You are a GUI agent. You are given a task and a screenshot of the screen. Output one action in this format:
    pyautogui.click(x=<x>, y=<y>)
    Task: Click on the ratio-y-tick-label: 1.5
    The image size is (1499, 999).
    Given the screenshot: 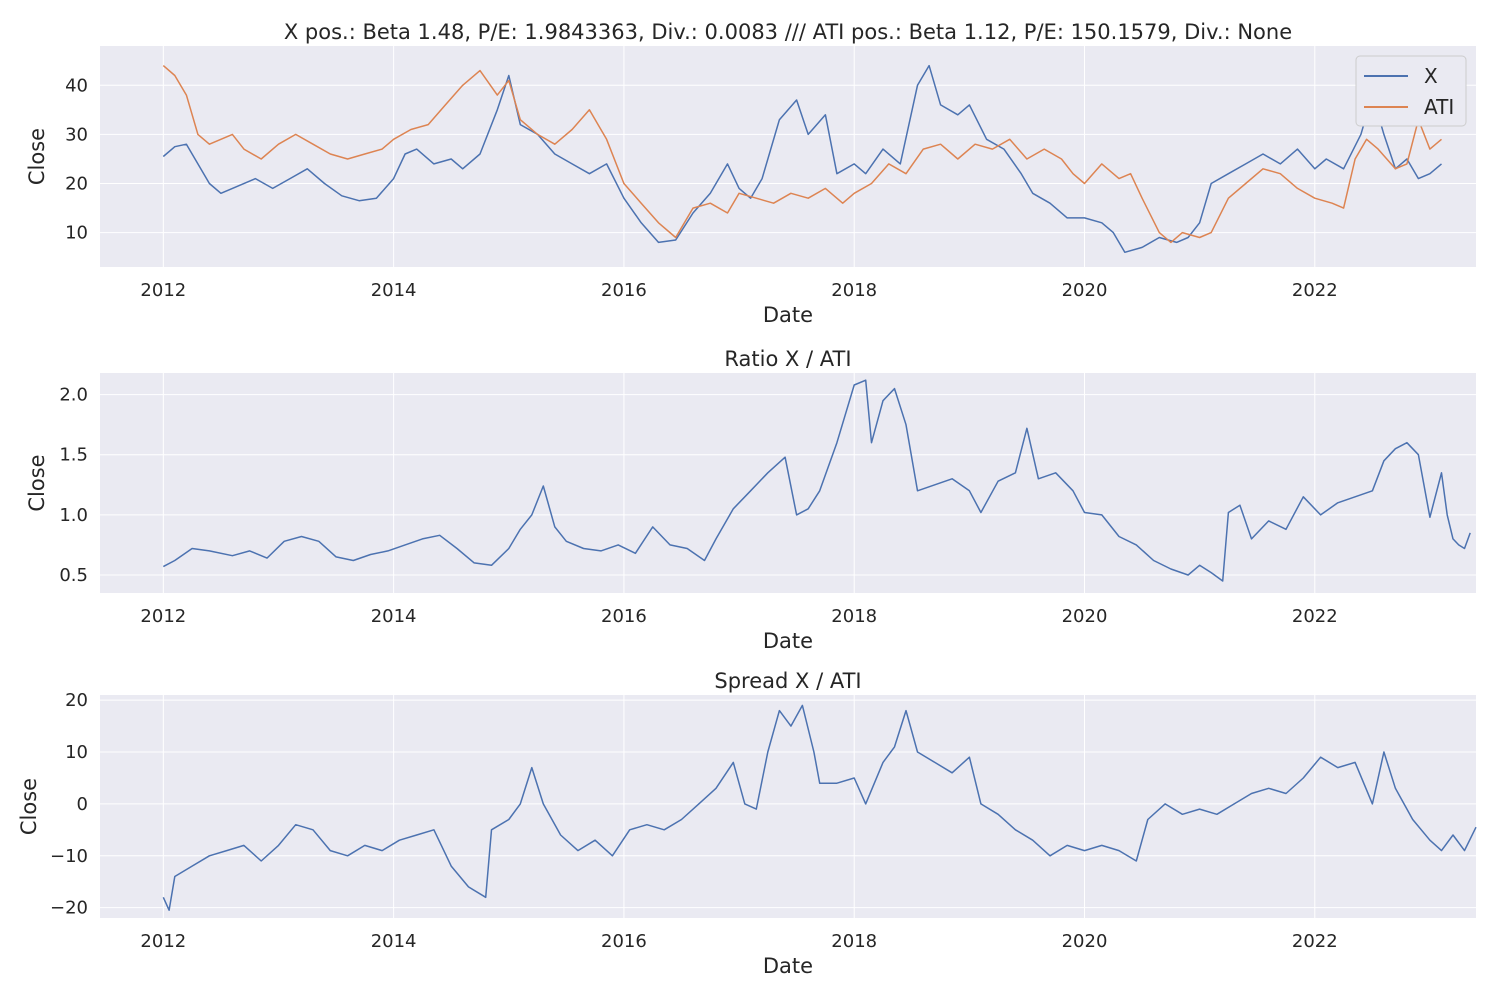 What is the action you would take?
    pyautogui.click(x=73, y=455)
    